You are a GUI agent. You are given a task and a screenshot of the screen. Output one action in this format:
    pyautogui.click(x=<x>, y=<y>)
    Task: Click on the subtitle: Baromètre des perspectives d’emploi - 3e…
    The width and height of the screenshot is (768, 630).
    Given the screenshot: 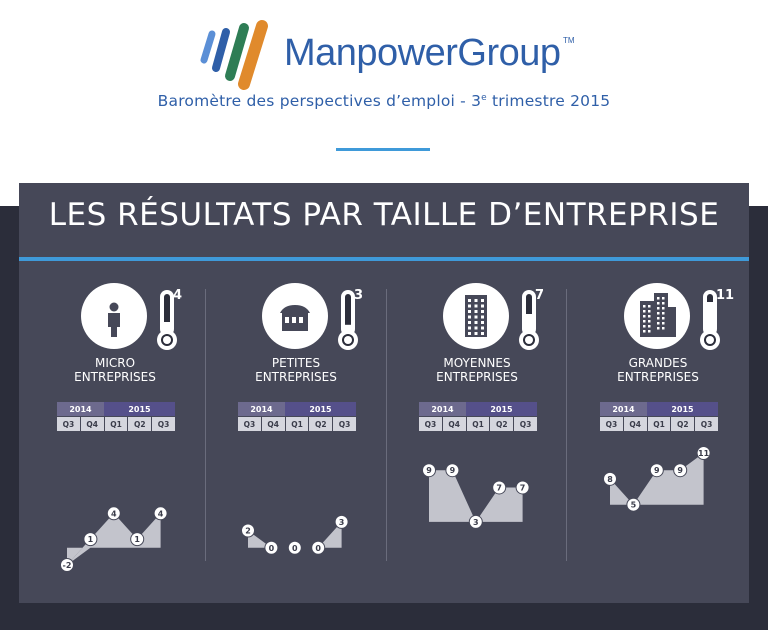 What is the action you would take?
    pyautogui.click(x=384, y=101)
    